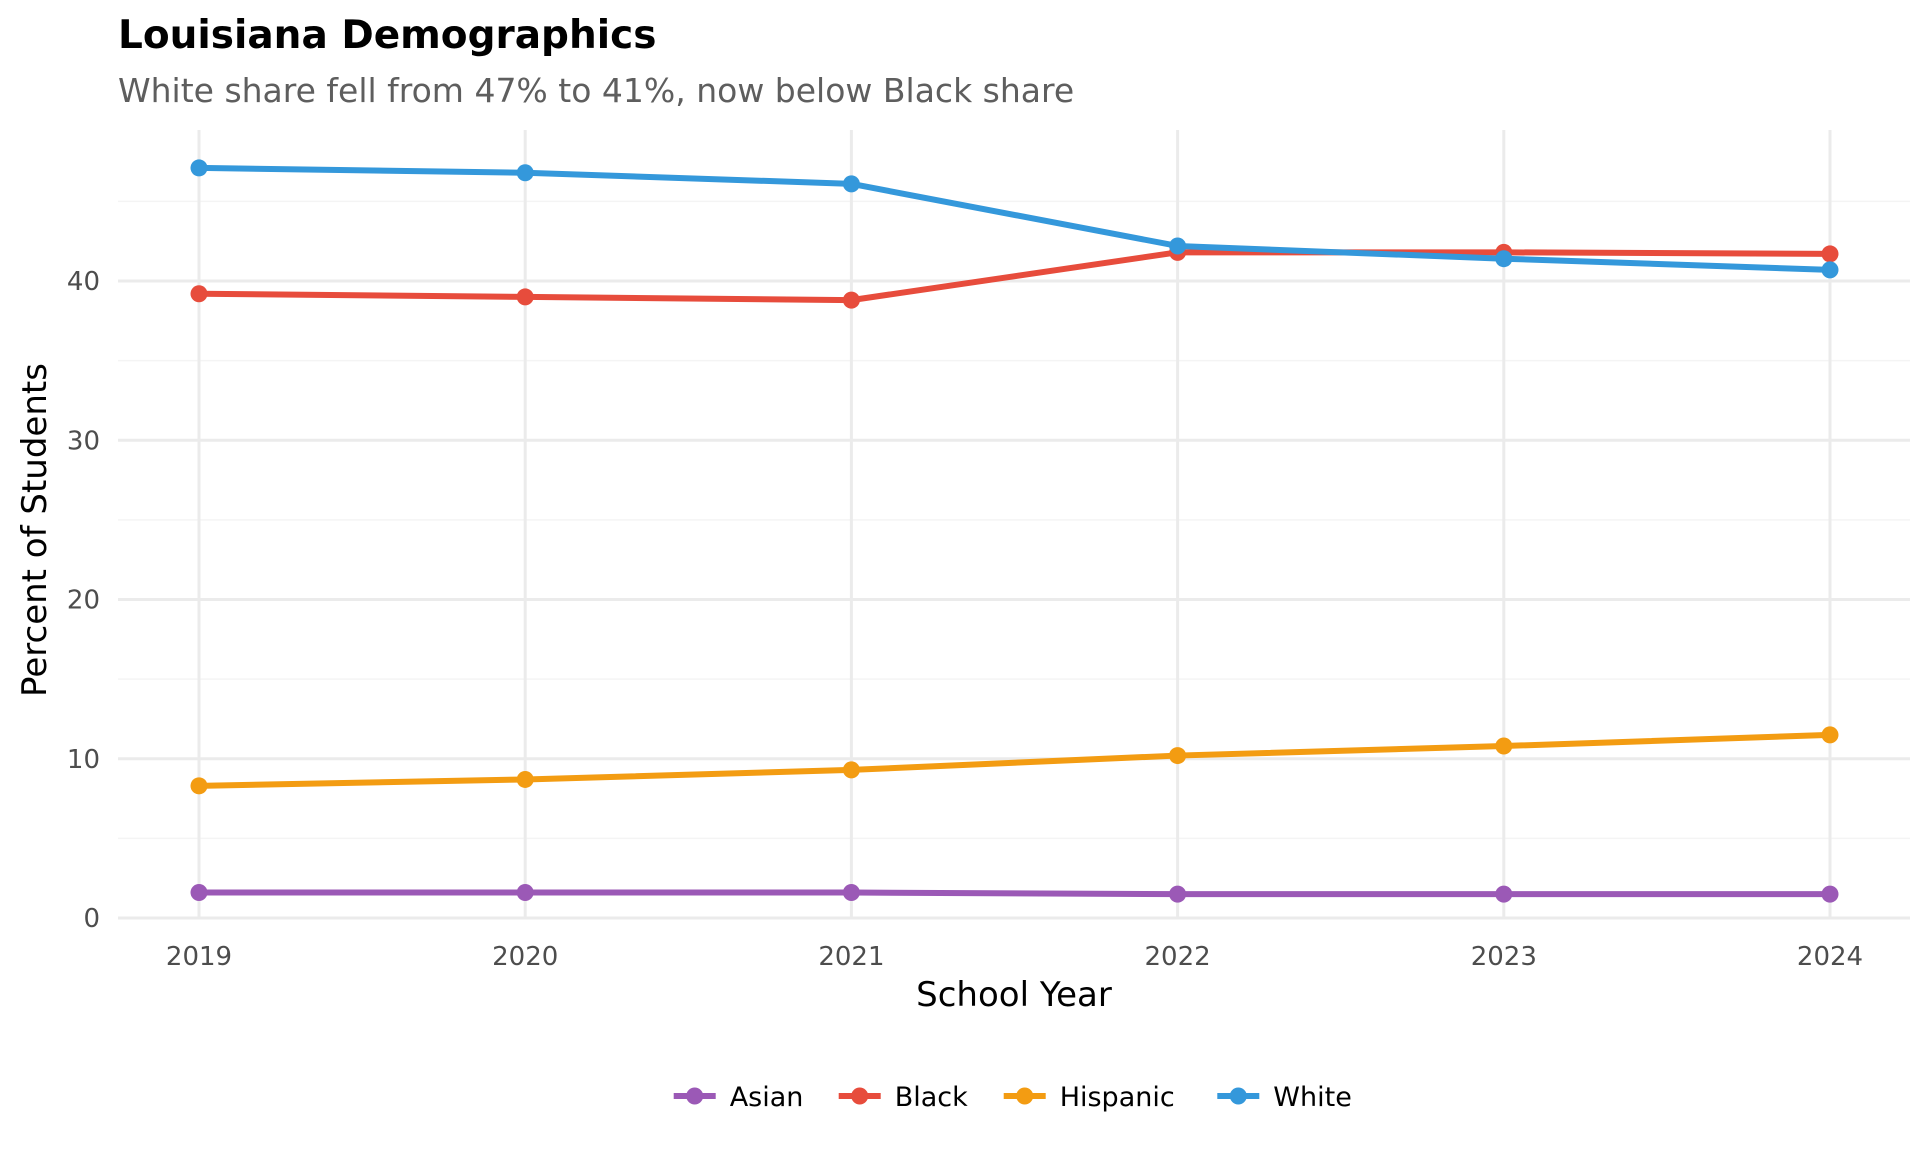 Image resolution: width=1920 pixels, height=1152 pixels. Describe the element at coordinates (931, 1097) in the screenshot. I see `legend-label: Black` at that location.